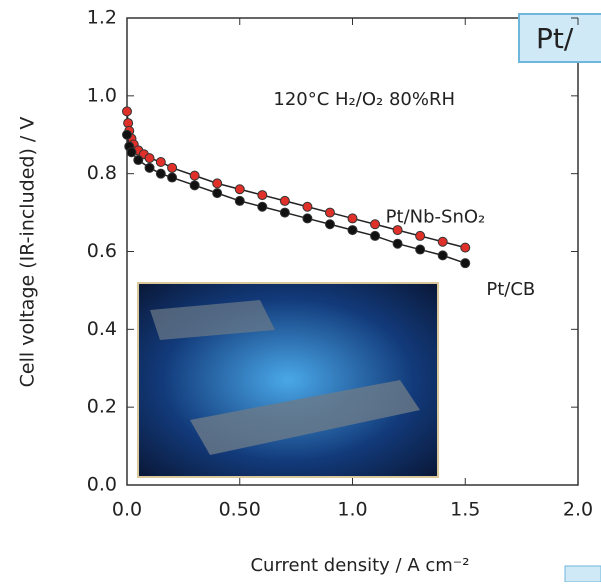 This screenshot has height=586, width=601. Describe the element at coordinates (102, 251) in the screenshot. I see `y-tick-label: 0.6` at that location.